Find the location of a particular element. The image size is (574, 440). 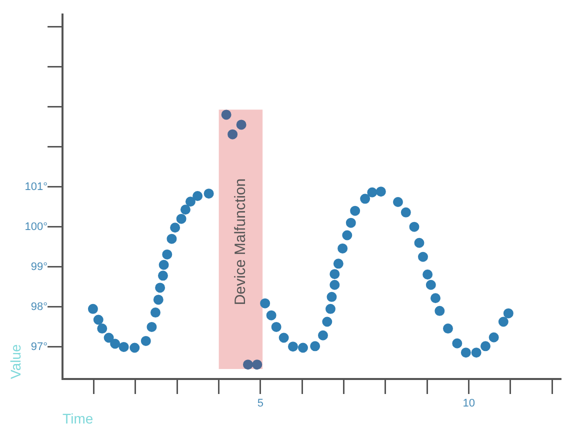

y-tick-label: 99° is located at coordinates (39, 266).